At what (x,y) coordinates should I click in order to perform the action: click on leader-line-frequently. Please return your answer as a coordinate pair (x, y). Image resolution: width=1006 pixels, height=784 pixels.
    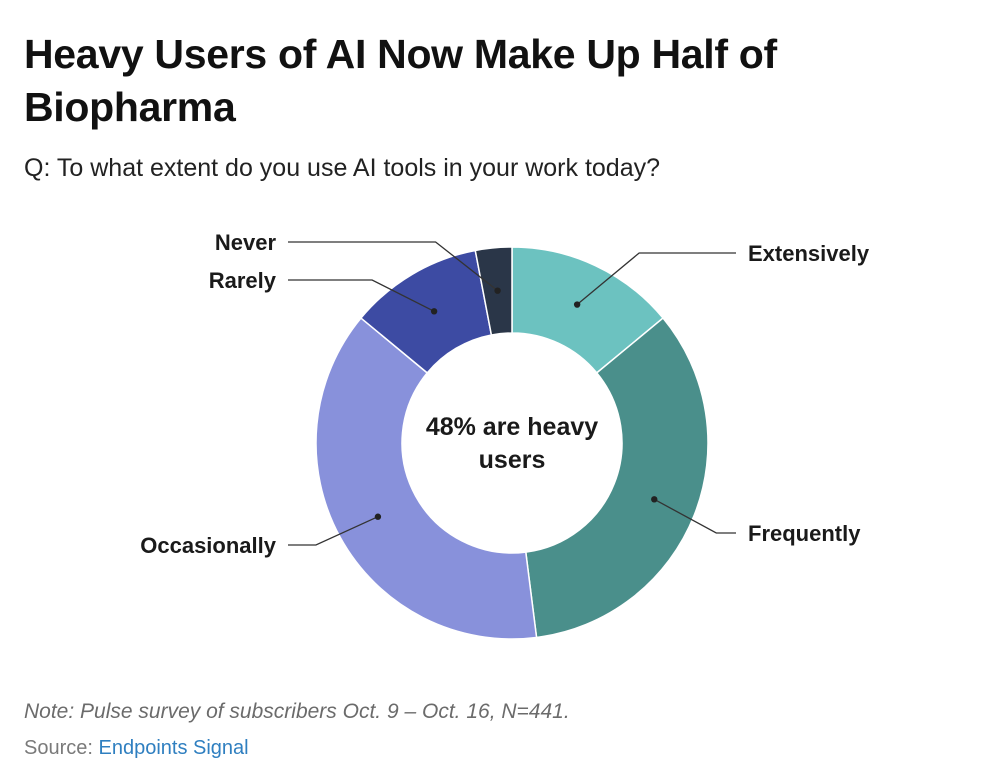
    Looking at the image, I should click on (694, 516).